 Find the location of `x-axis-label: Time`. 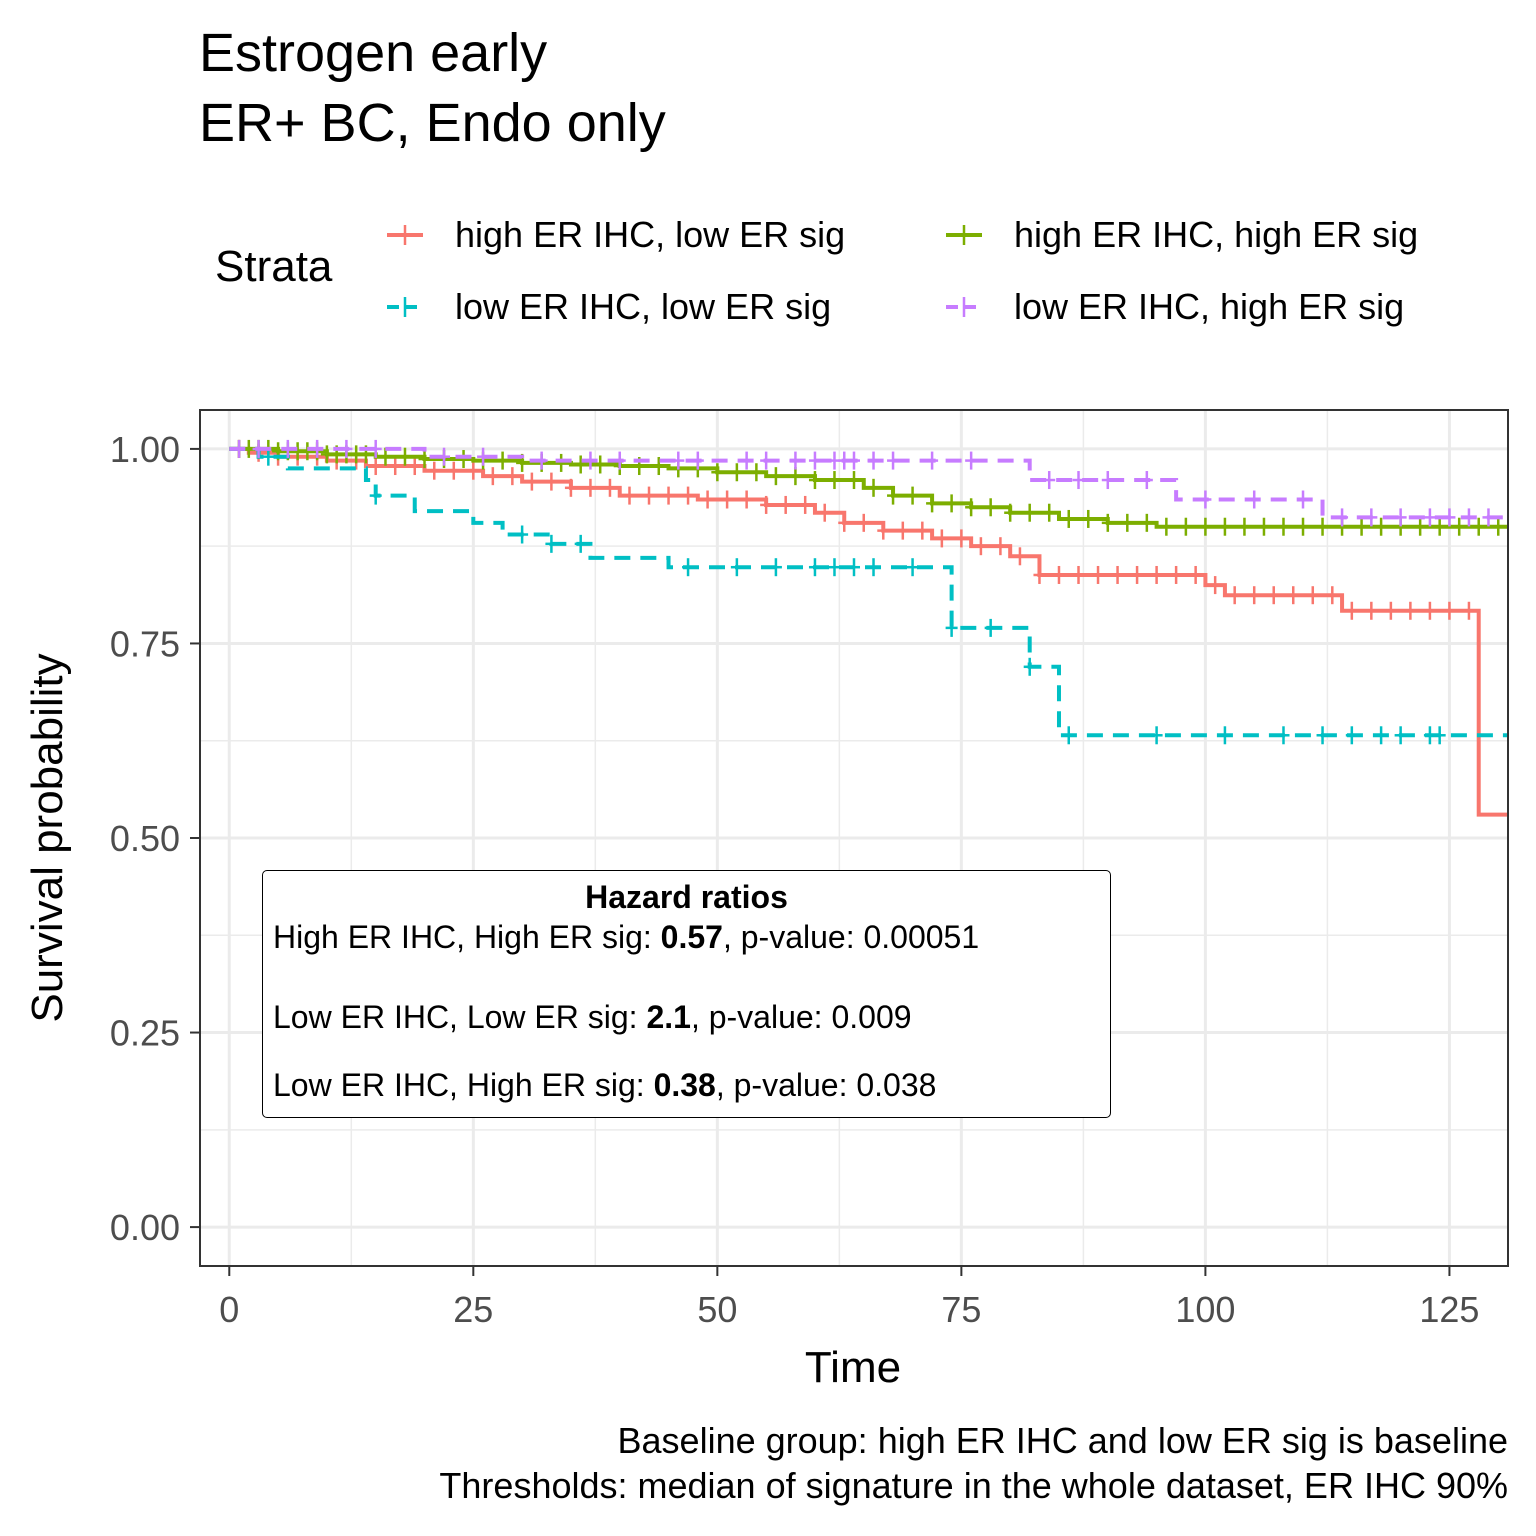

x-axis-label: Time is located at coordinates (853, 1367).